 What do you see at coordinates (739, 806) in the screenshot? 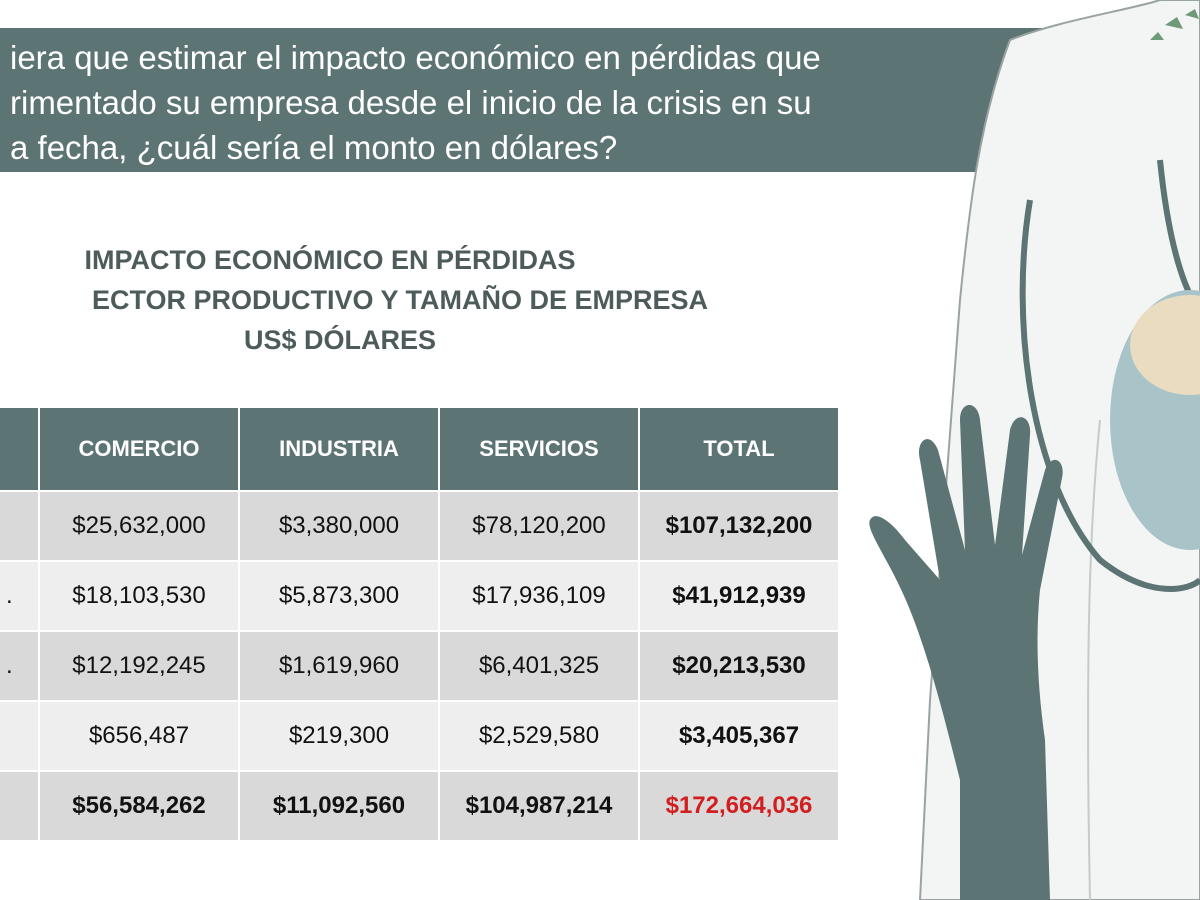
I see `table-cell: $172,664,036` at bounding box center [739, 806].